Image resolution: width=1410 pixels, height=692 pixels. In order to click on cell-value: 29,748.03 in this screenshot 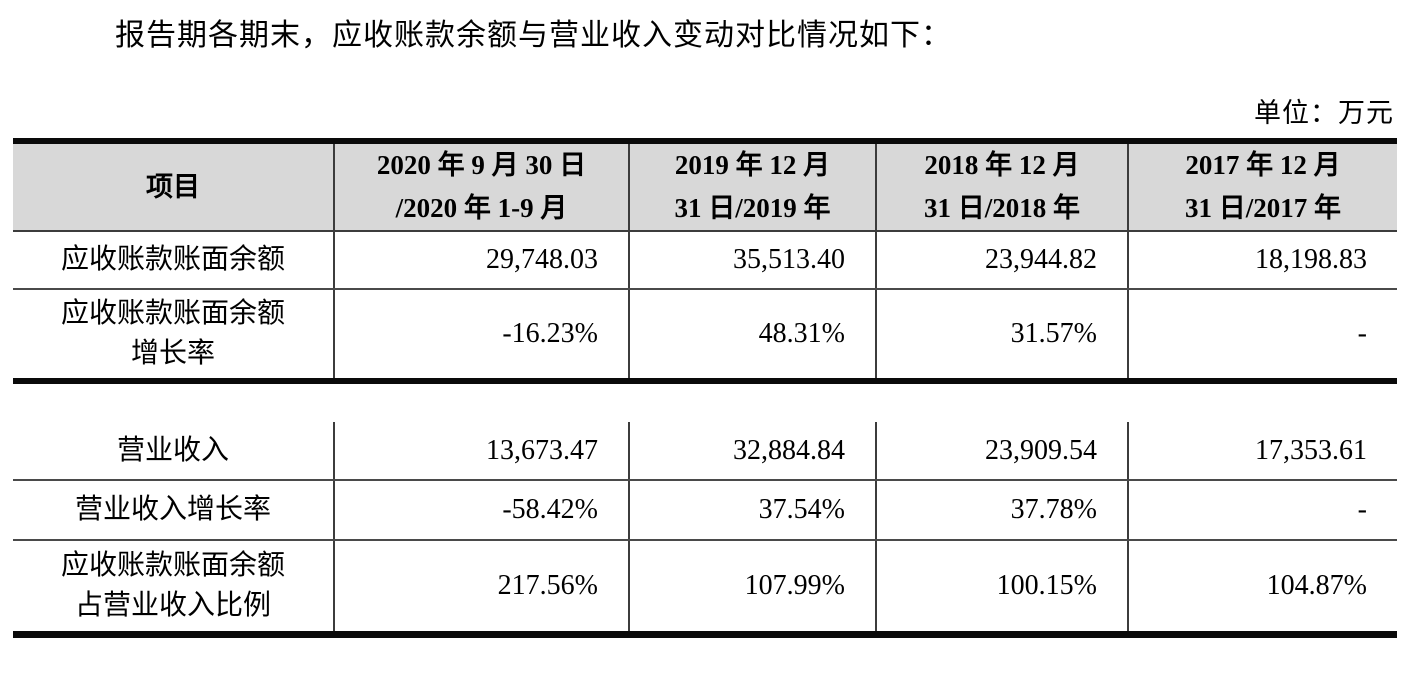, I will do `click(481, 261)`.